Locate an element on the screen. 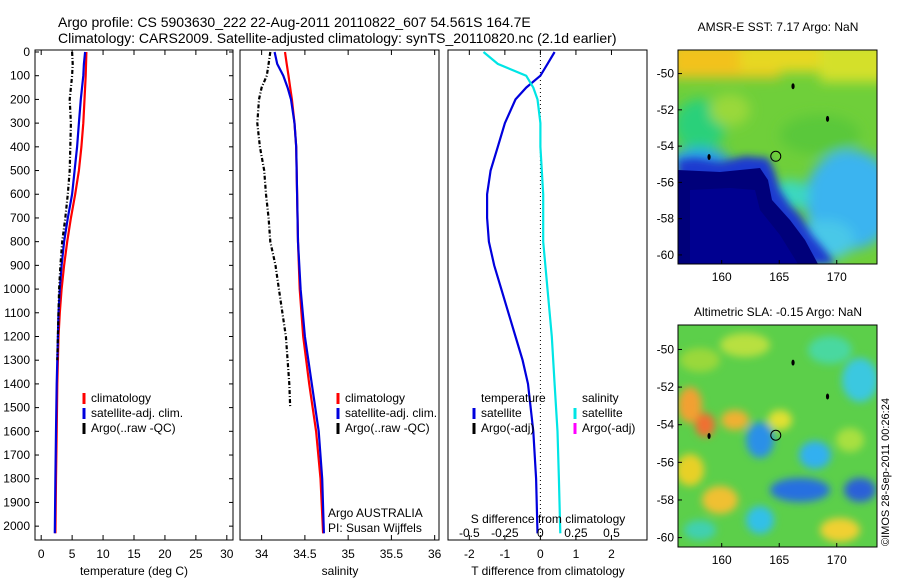  y-tick-label: 1600 is located at coordinates (16, 431).